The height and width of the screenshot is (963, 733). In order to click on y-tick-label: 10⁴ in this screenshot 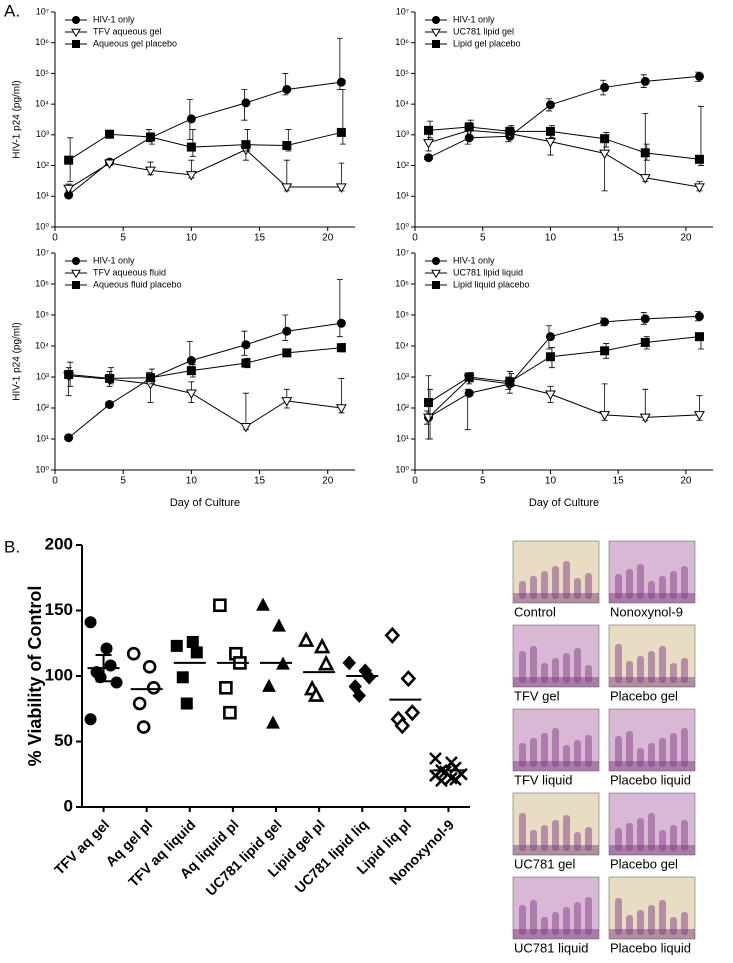, I will do `click(42, 104)`.